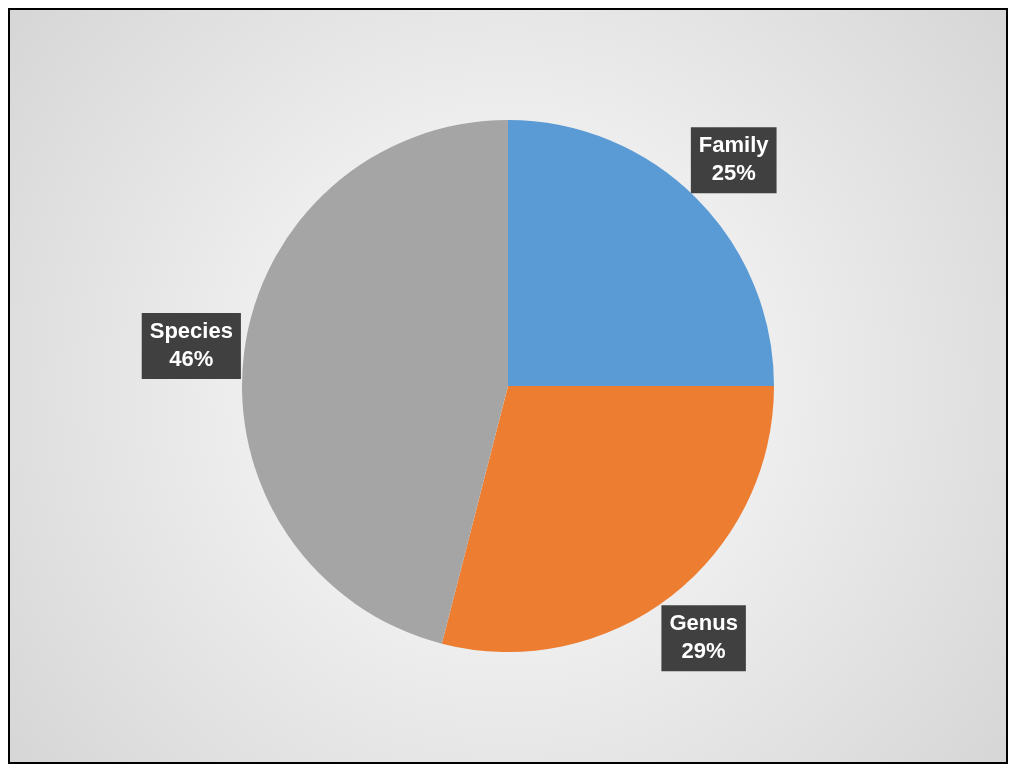 This screenshot has height=772, width=1016. I want to click on slice-label: Genus, so click(703, 623).